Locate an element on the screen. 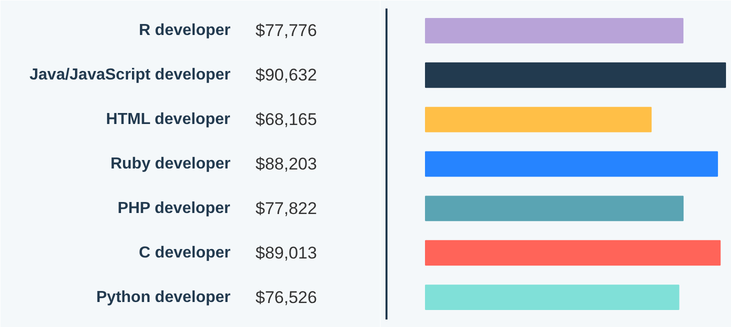 Image resolution: width=731 pixels, height=327 pixels. y-tick-label: R developer is located at coordinates (184, 31).